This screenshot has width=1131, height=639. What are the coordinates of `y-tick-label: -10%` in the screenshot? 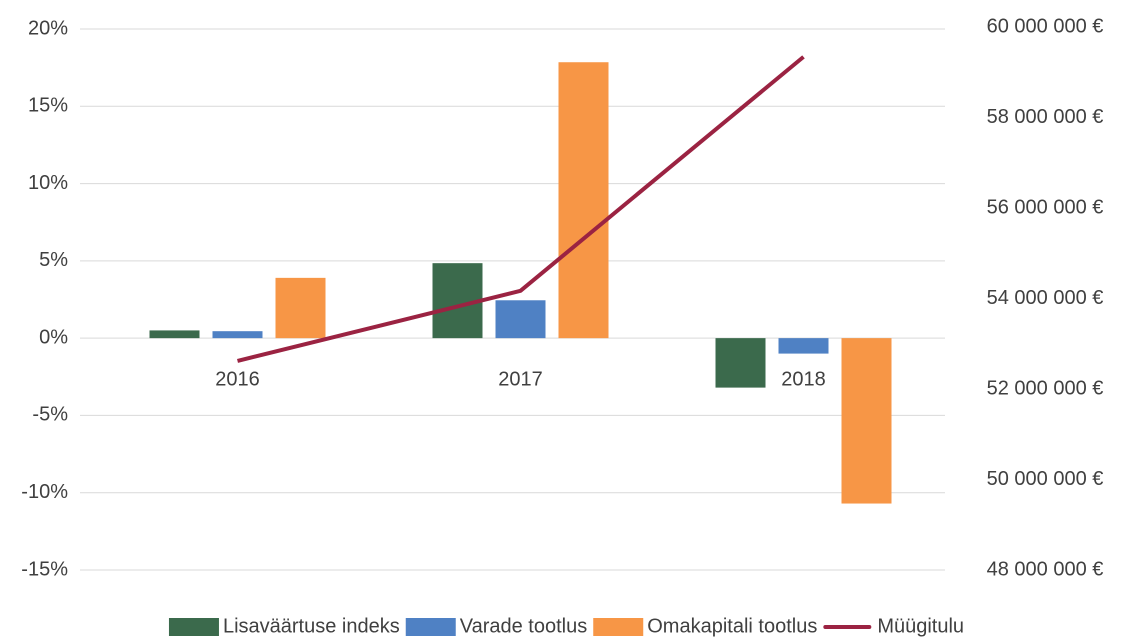 It's located at (44, 492).